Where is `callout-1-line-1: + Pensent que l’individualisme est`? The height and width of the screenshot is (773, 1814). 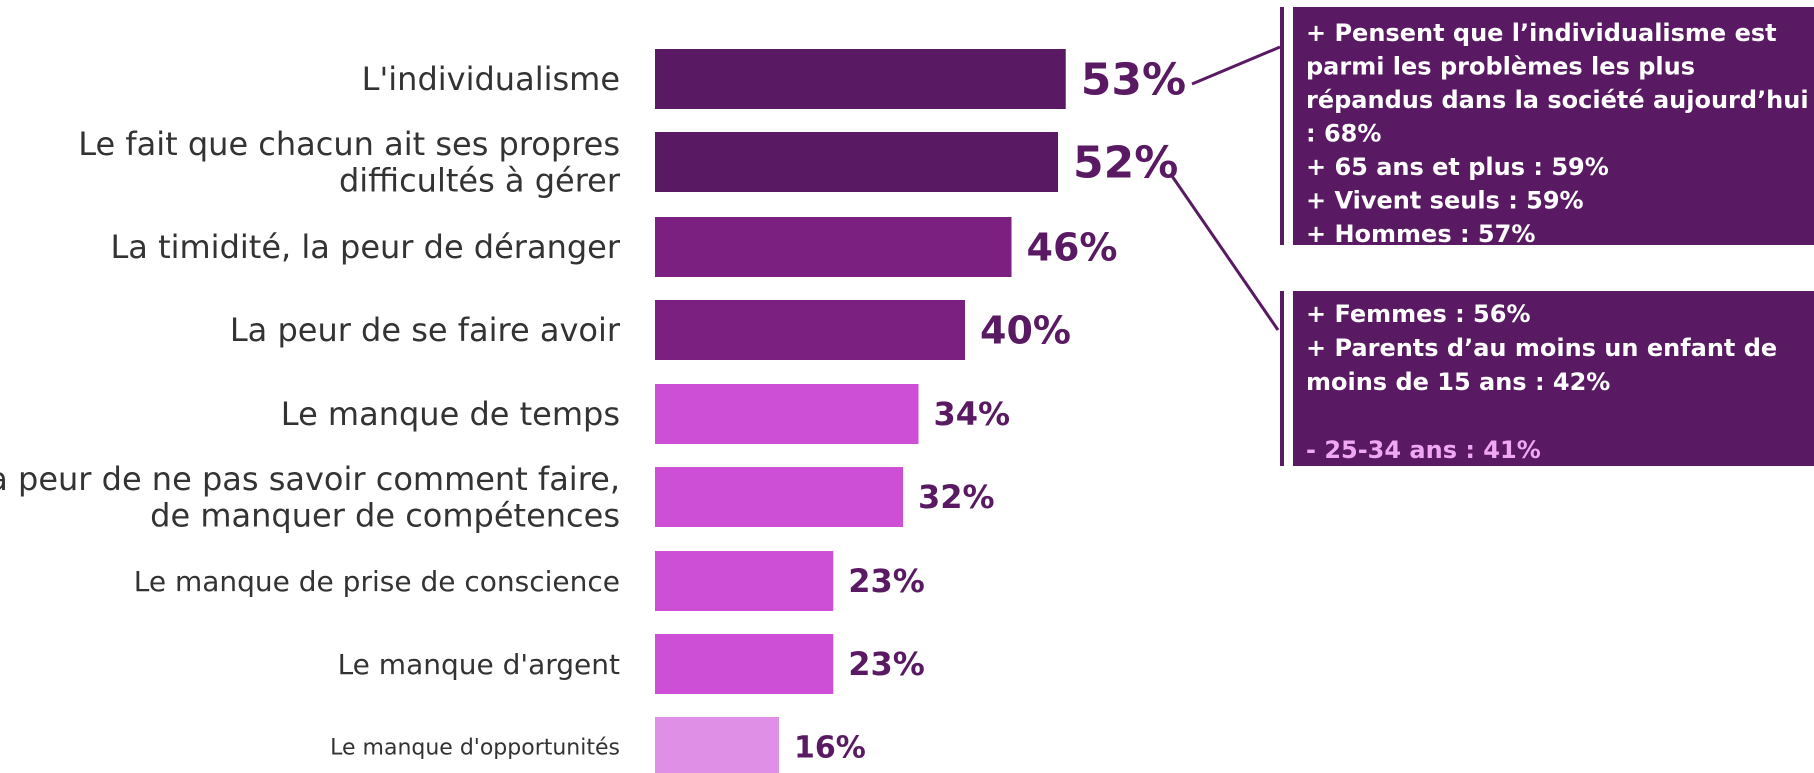
callout-1-line-1: + Pensent que l’individualisme est is located at coordinates (1541, 33).